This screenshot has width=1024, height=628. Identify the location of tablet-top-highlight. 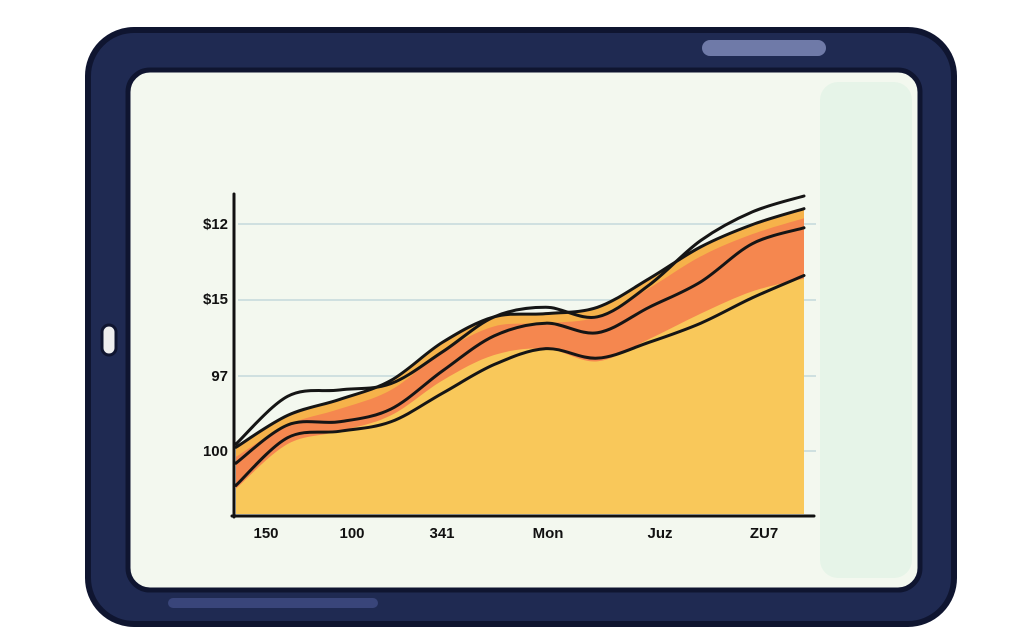
(764, 48).